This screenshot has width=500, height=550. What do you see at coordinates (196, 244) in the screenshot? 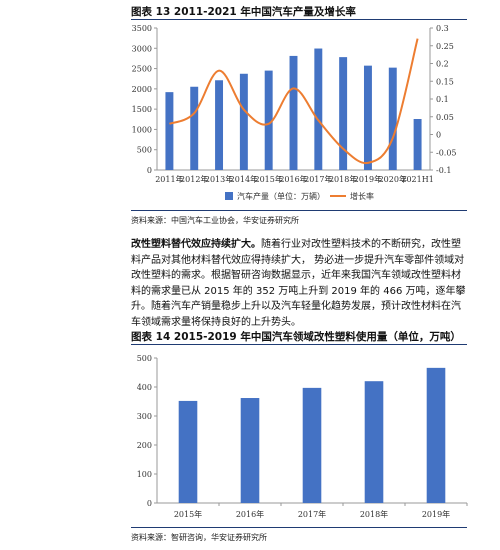
I see `paragraph-lead: 改性塑料替代效应持续扩大。` at bounding box center [196, 244].